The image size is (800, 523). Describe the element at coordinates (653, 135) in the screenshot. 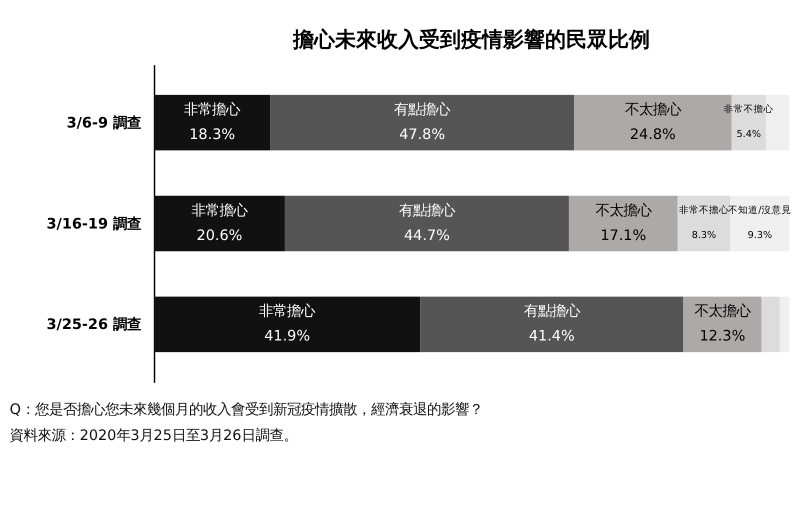

I see `data-label: 24.8%` at that location.